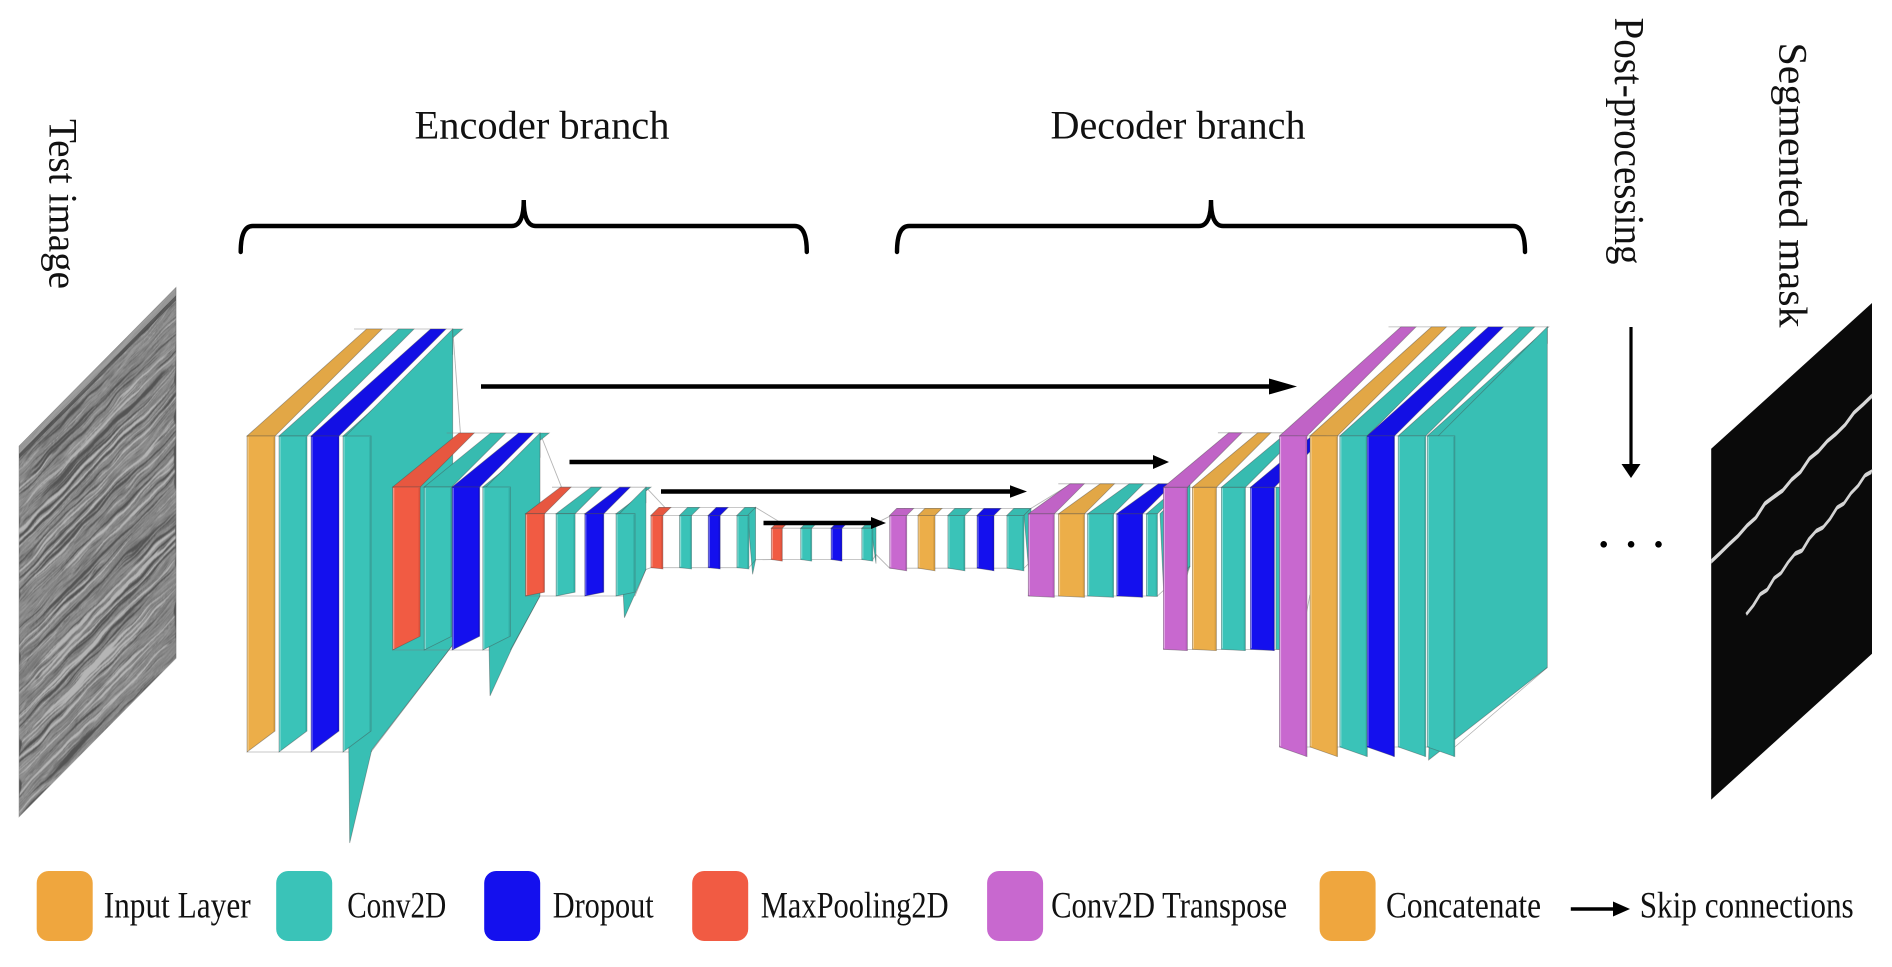  I want to click on svg-text: Concatenate, so click(1463, 906).